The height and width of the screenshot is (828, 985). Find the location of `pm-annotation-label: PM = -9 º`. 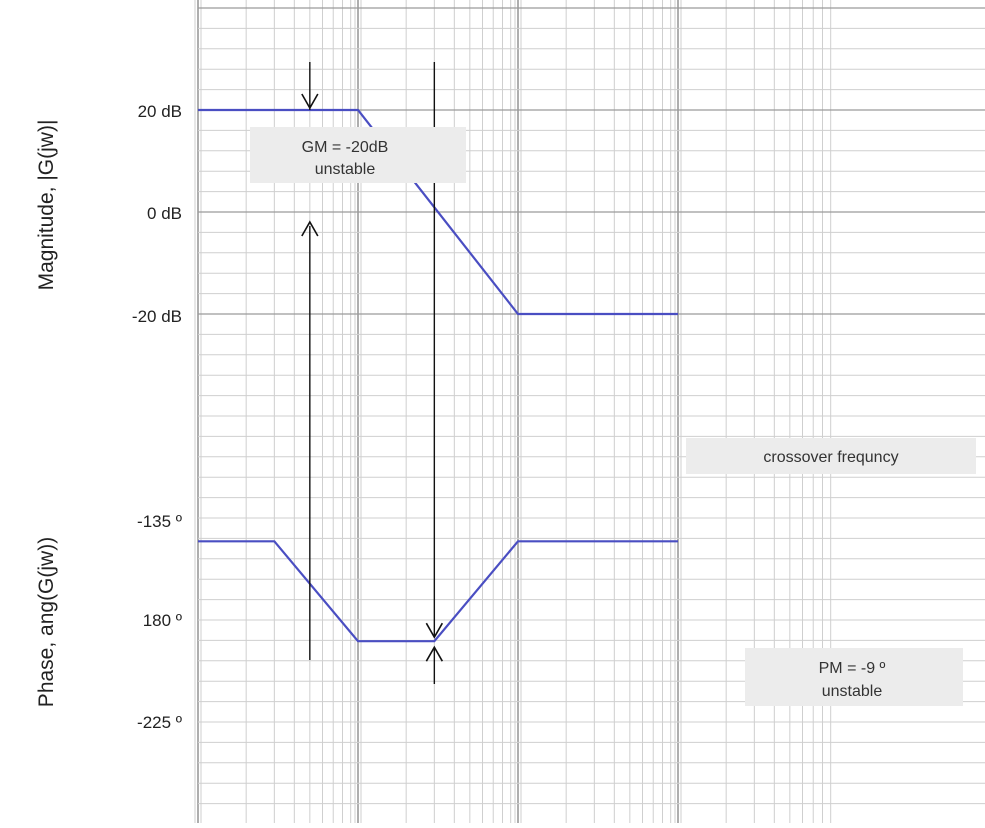

pm-annotation-label: PM = -9 º is located at coordinates (852, 668).